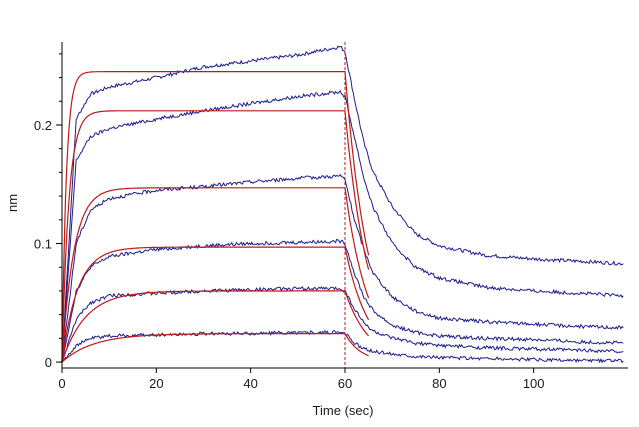  Describe the element at coordinates (534, 383) in the screenshot. I see `x-tick-label: 100` at that location.